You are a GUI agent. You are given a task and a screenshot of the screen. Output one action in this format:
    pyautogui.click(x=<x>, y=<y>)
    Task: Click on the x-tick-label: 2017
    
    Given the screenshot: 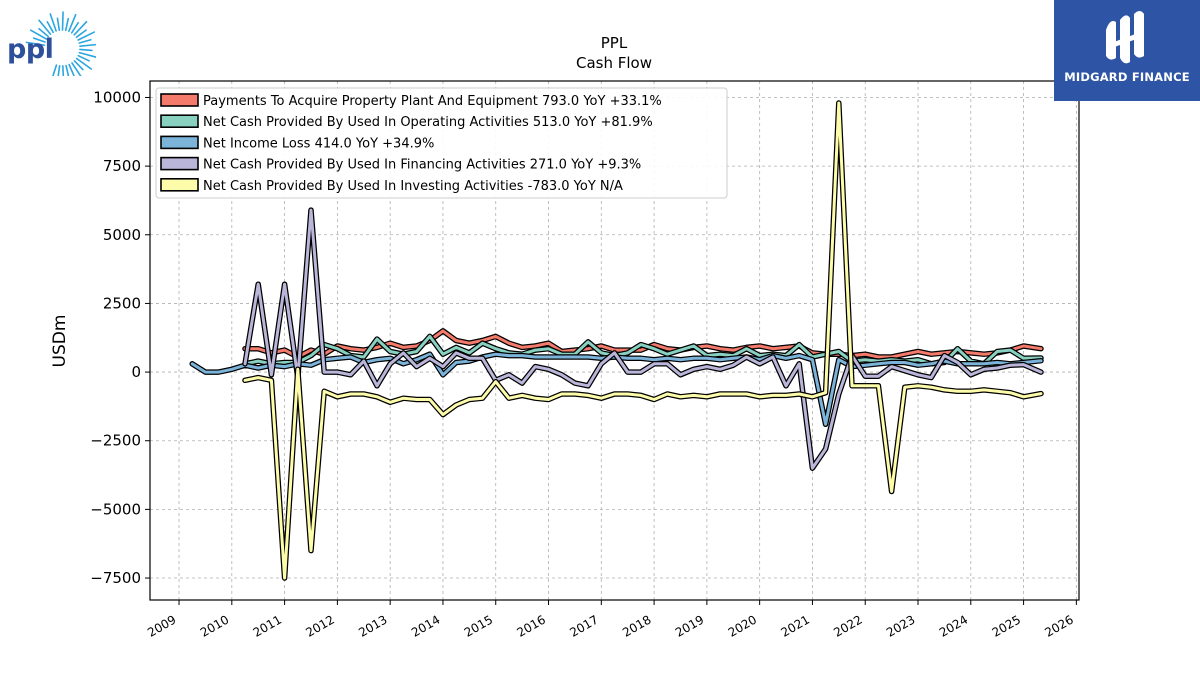 What is the action you would take?
    pyautogui.click(x=583, y=625)
    